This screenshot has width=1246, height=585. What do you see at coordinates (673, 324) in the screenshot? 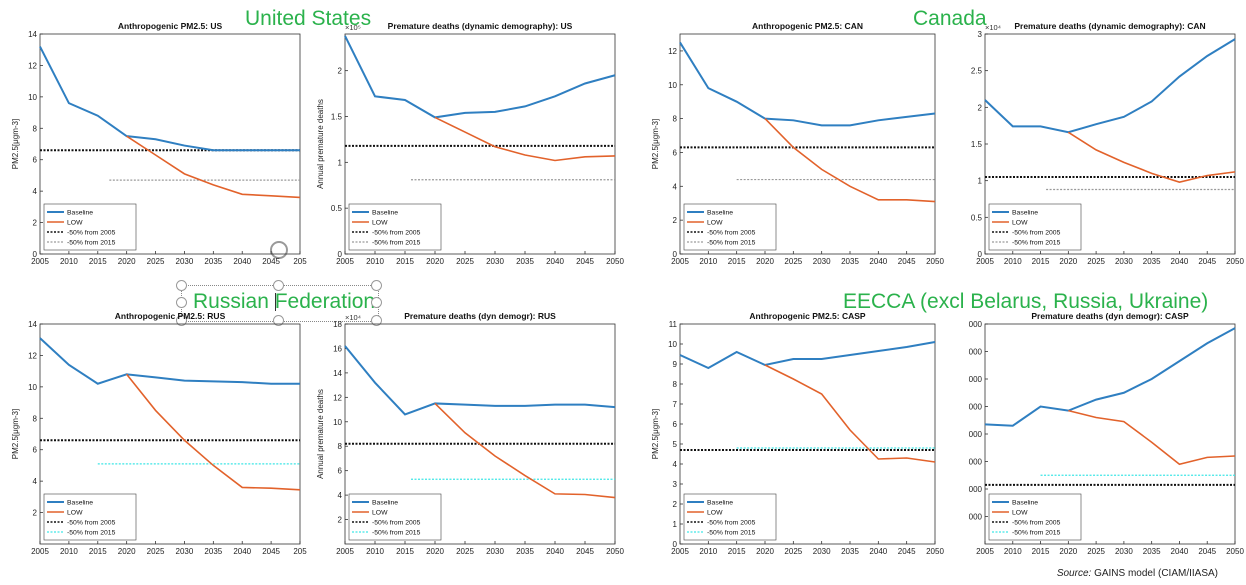
I see `y-tick-label: 11` at bounding box center [673, 324].